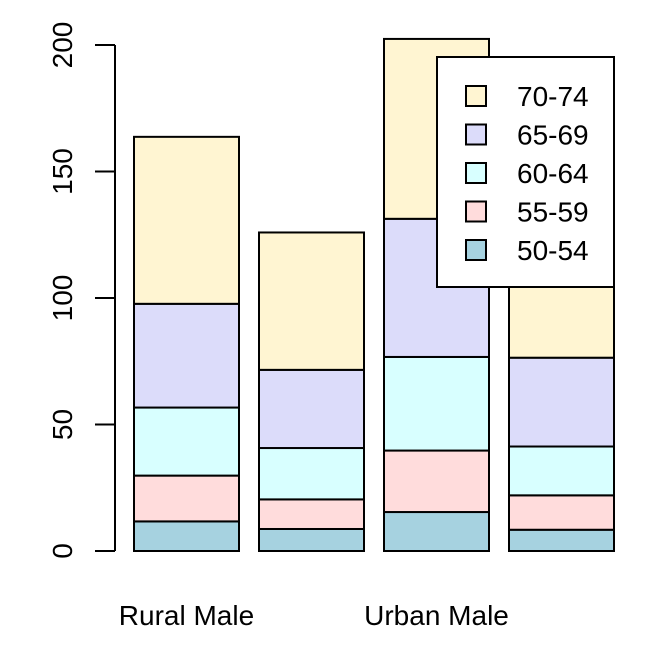 This screenshot has width=672, height=672. What do you see at coordinates (62, 298) in the screenshot?
I see `y-tick-label: 100` at bounding box center [62, 298].